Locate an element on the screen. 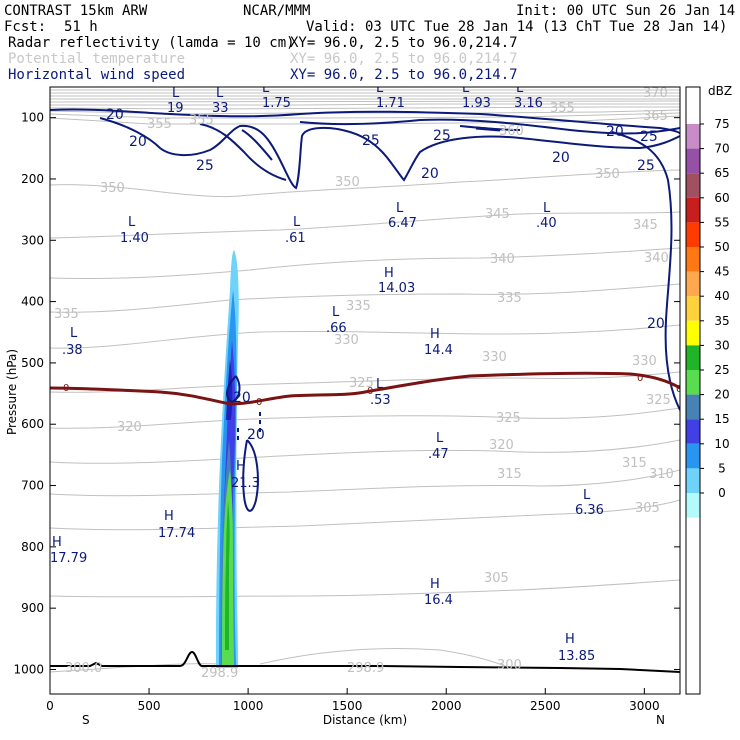 Image resolution: width=740 pixels, height=740 pixels. colorbar-level-label: 40 is located at coordinates (721, 296).